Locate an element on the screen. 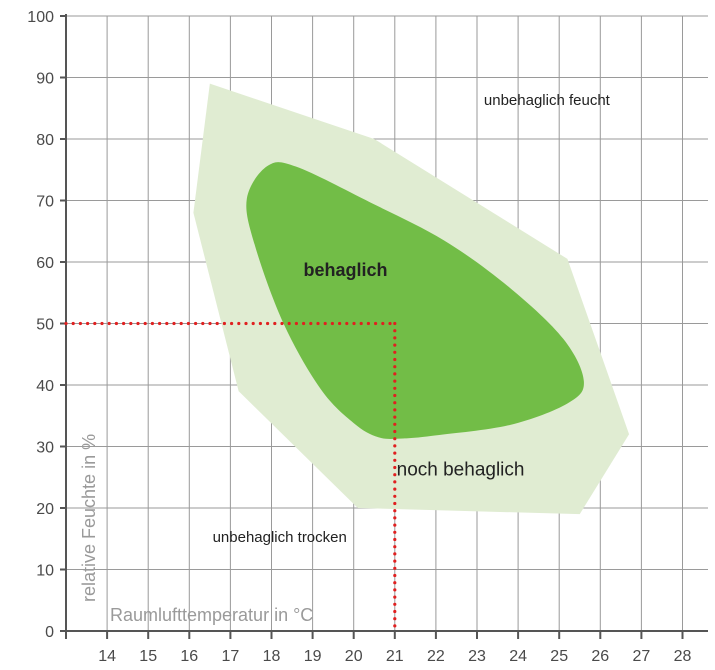 This screenshot has height=670, width=715. y-tick-label: 0 is located at coordinates (49, 632).